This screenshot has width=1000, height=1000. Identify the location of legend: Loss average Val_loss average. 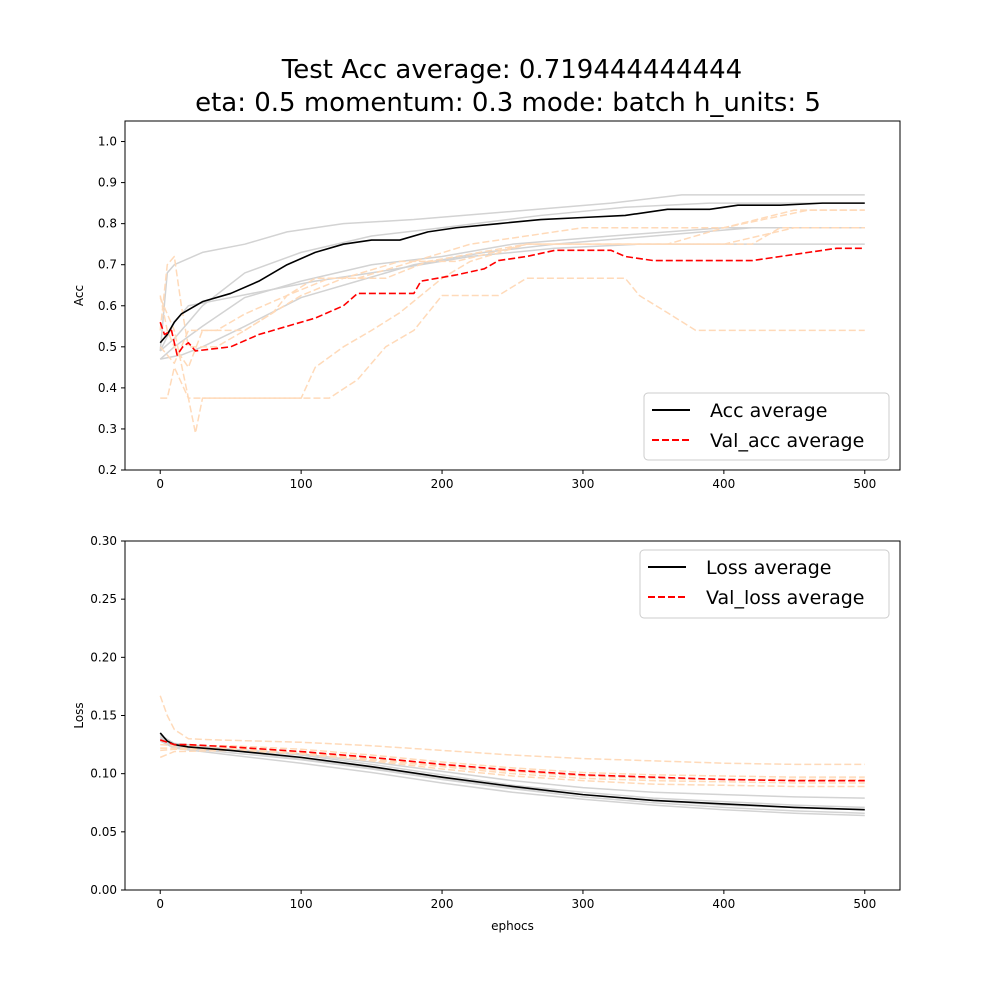
(764, 584).